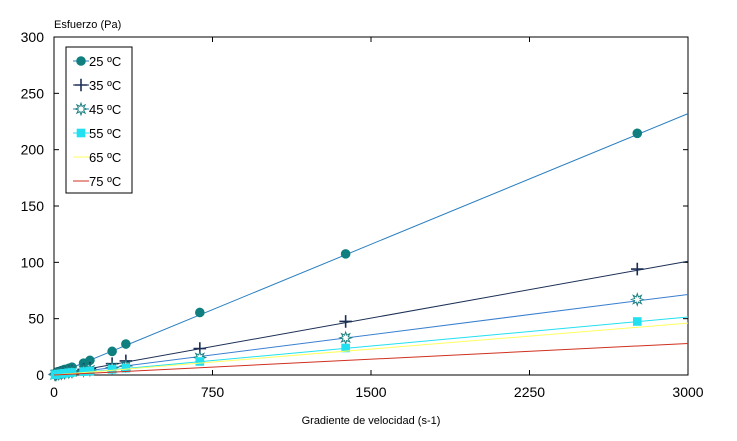 The height and width of the screenshot is (441, 737). What do you see at coordinates (40, 375) in the screenshot?
I see `y-tick-label: 0` at bounding box center [40, 375].